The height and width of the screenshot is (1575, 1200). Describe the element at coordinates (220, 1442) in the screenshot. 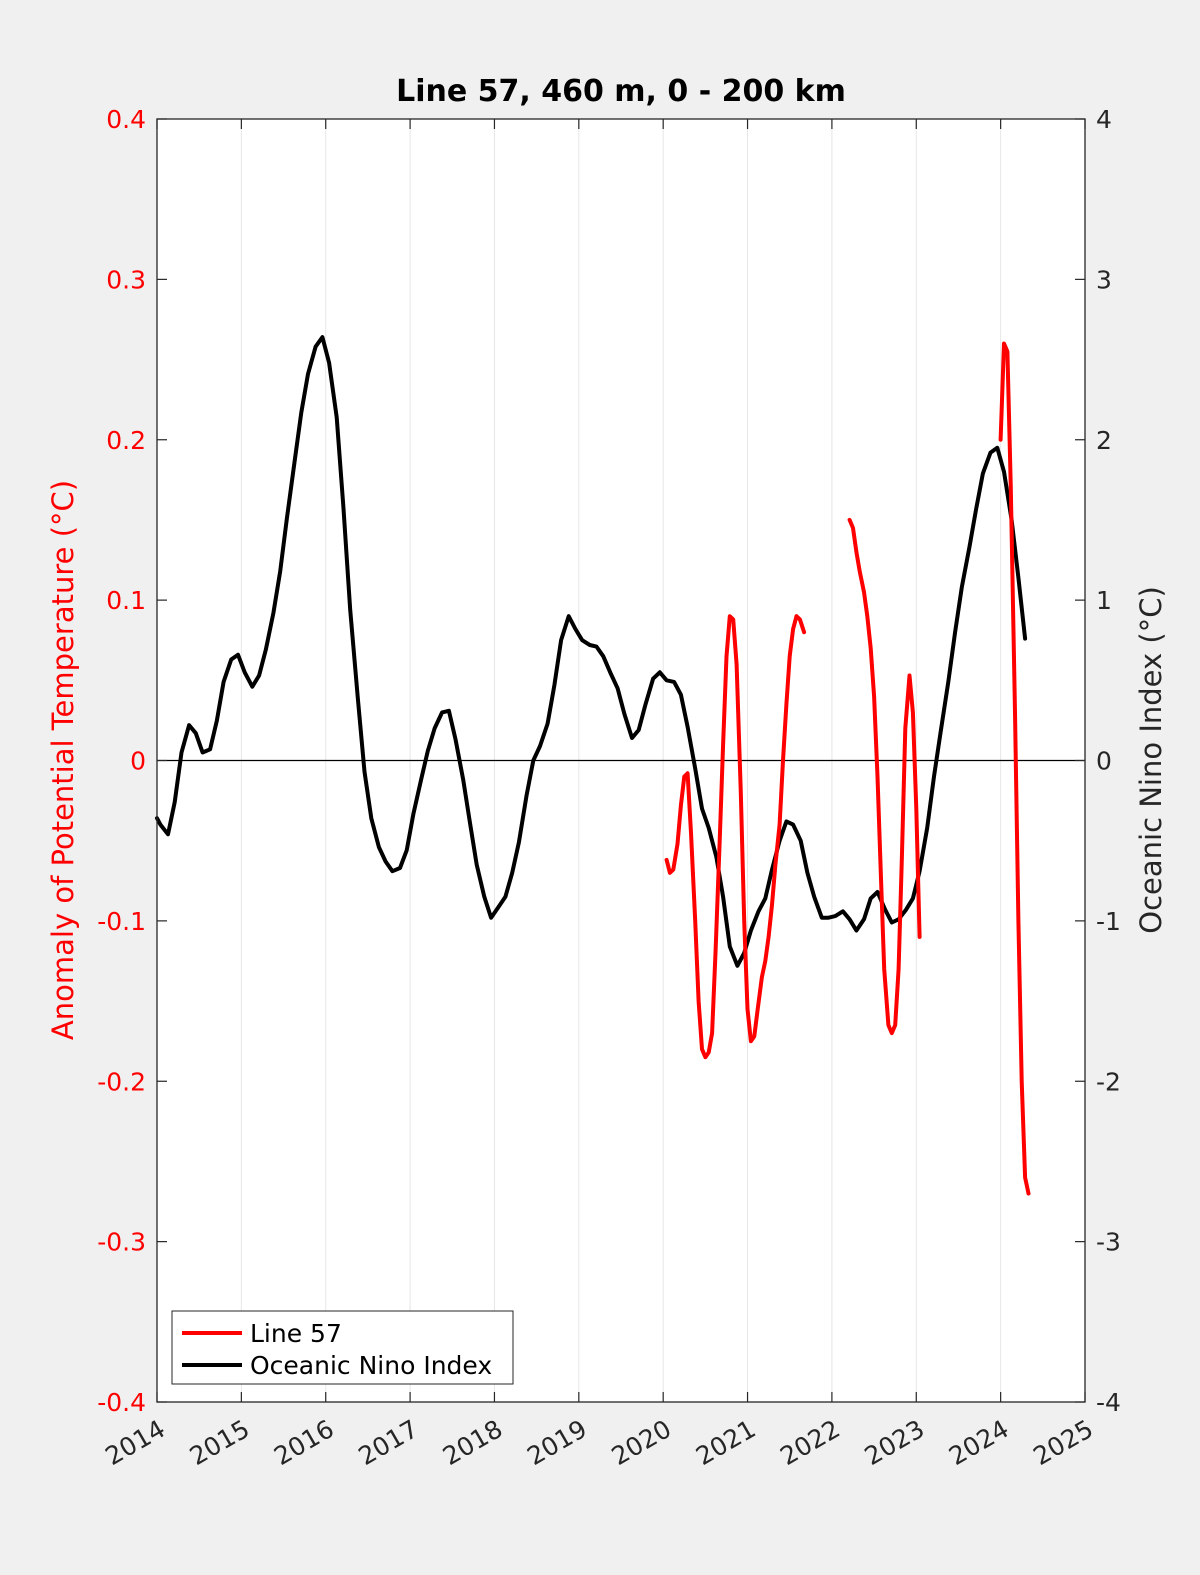

I see `x-tick-label: 2015` at that location.